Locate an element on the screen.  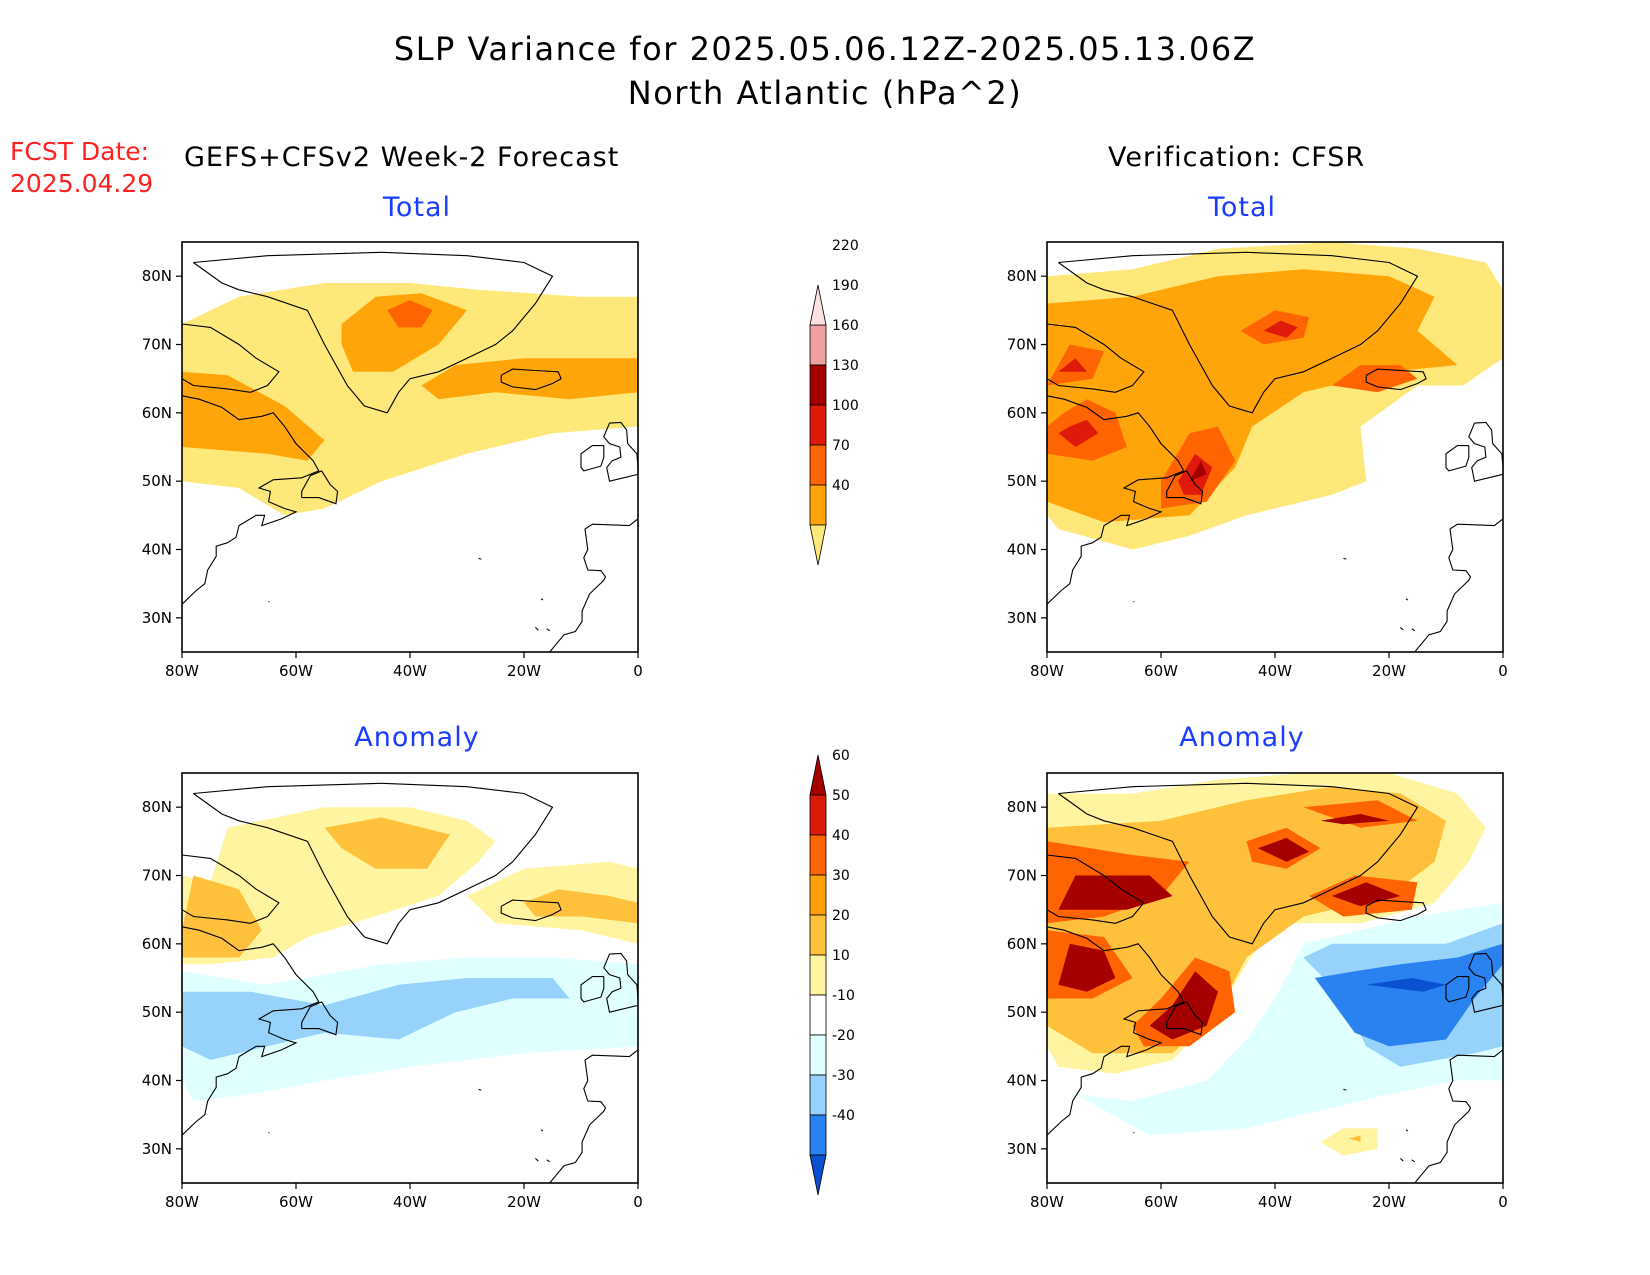
map-panel-fcst-anomaly: 80N 70N 60N 50N 40N 30N 80W 60W 40W 20W 0 is located at coordinates (392, 991).